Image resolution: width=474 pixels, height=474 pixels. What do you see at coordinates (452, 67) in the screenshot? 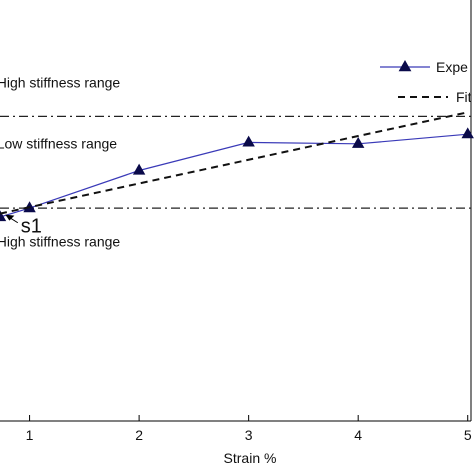
I see `legend-label-1: Expe` at bounding box center [452, 67].